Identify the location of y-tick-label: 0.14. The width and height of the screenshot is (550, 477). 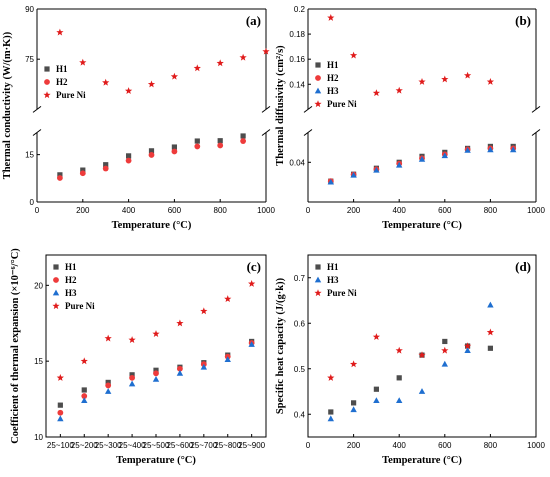
(297, 84).